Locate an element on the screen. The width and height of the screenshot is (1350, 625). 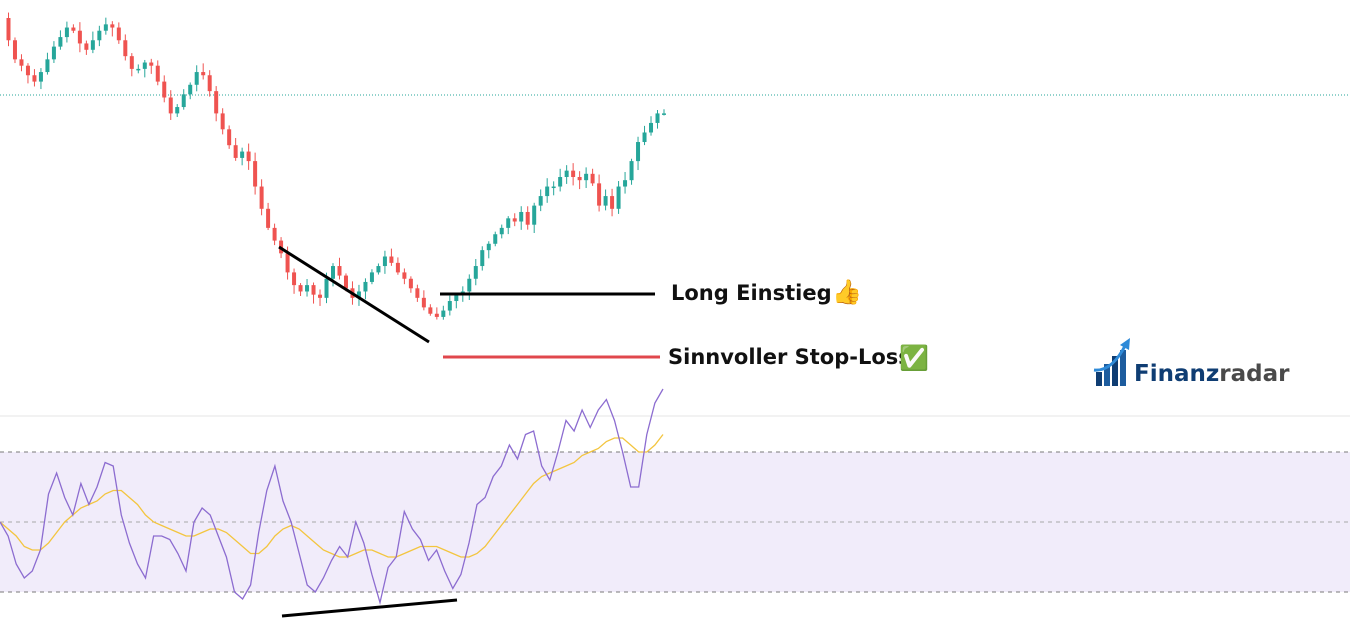
logo-text-finanz: Finanz is located at coordinates (1176, 374).